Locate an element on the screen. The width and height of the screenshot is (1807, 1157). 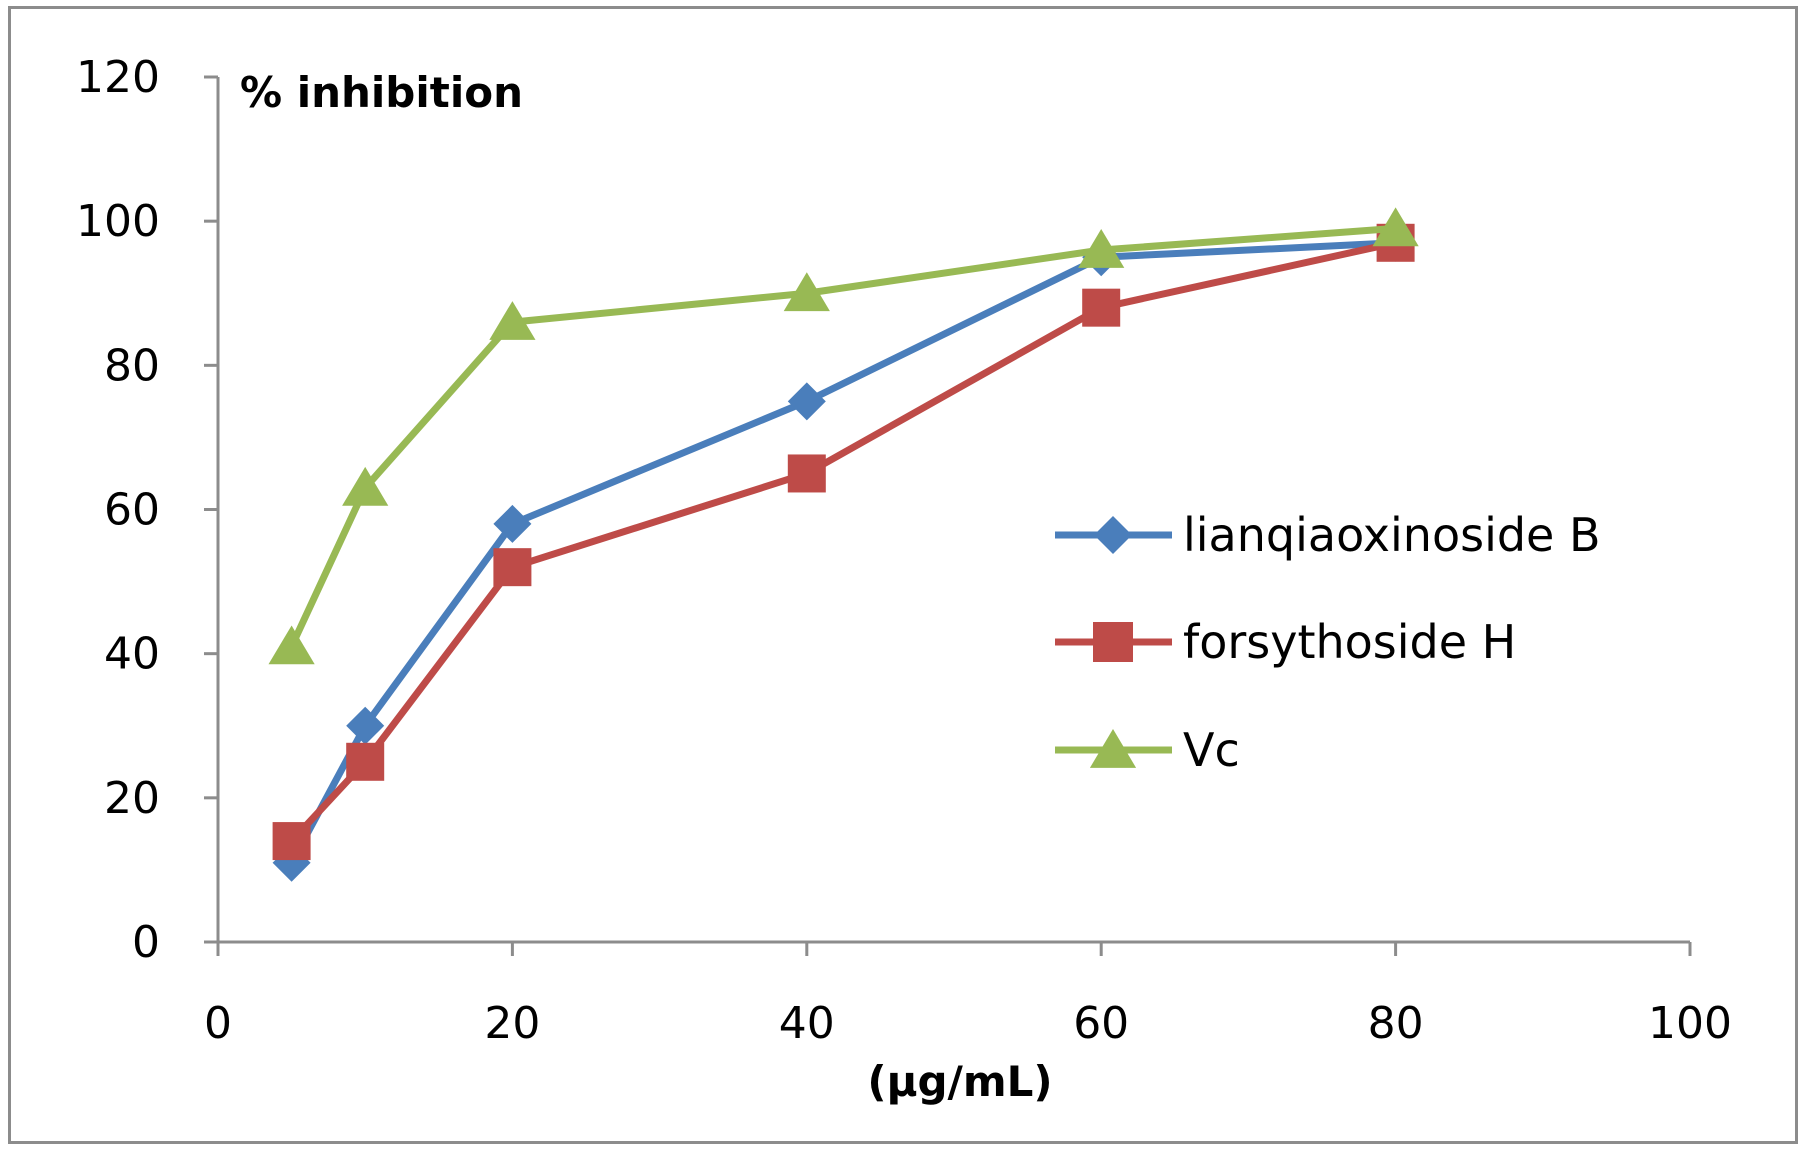
x-tick-label: 80 is located at coordinates (1396, 1023).